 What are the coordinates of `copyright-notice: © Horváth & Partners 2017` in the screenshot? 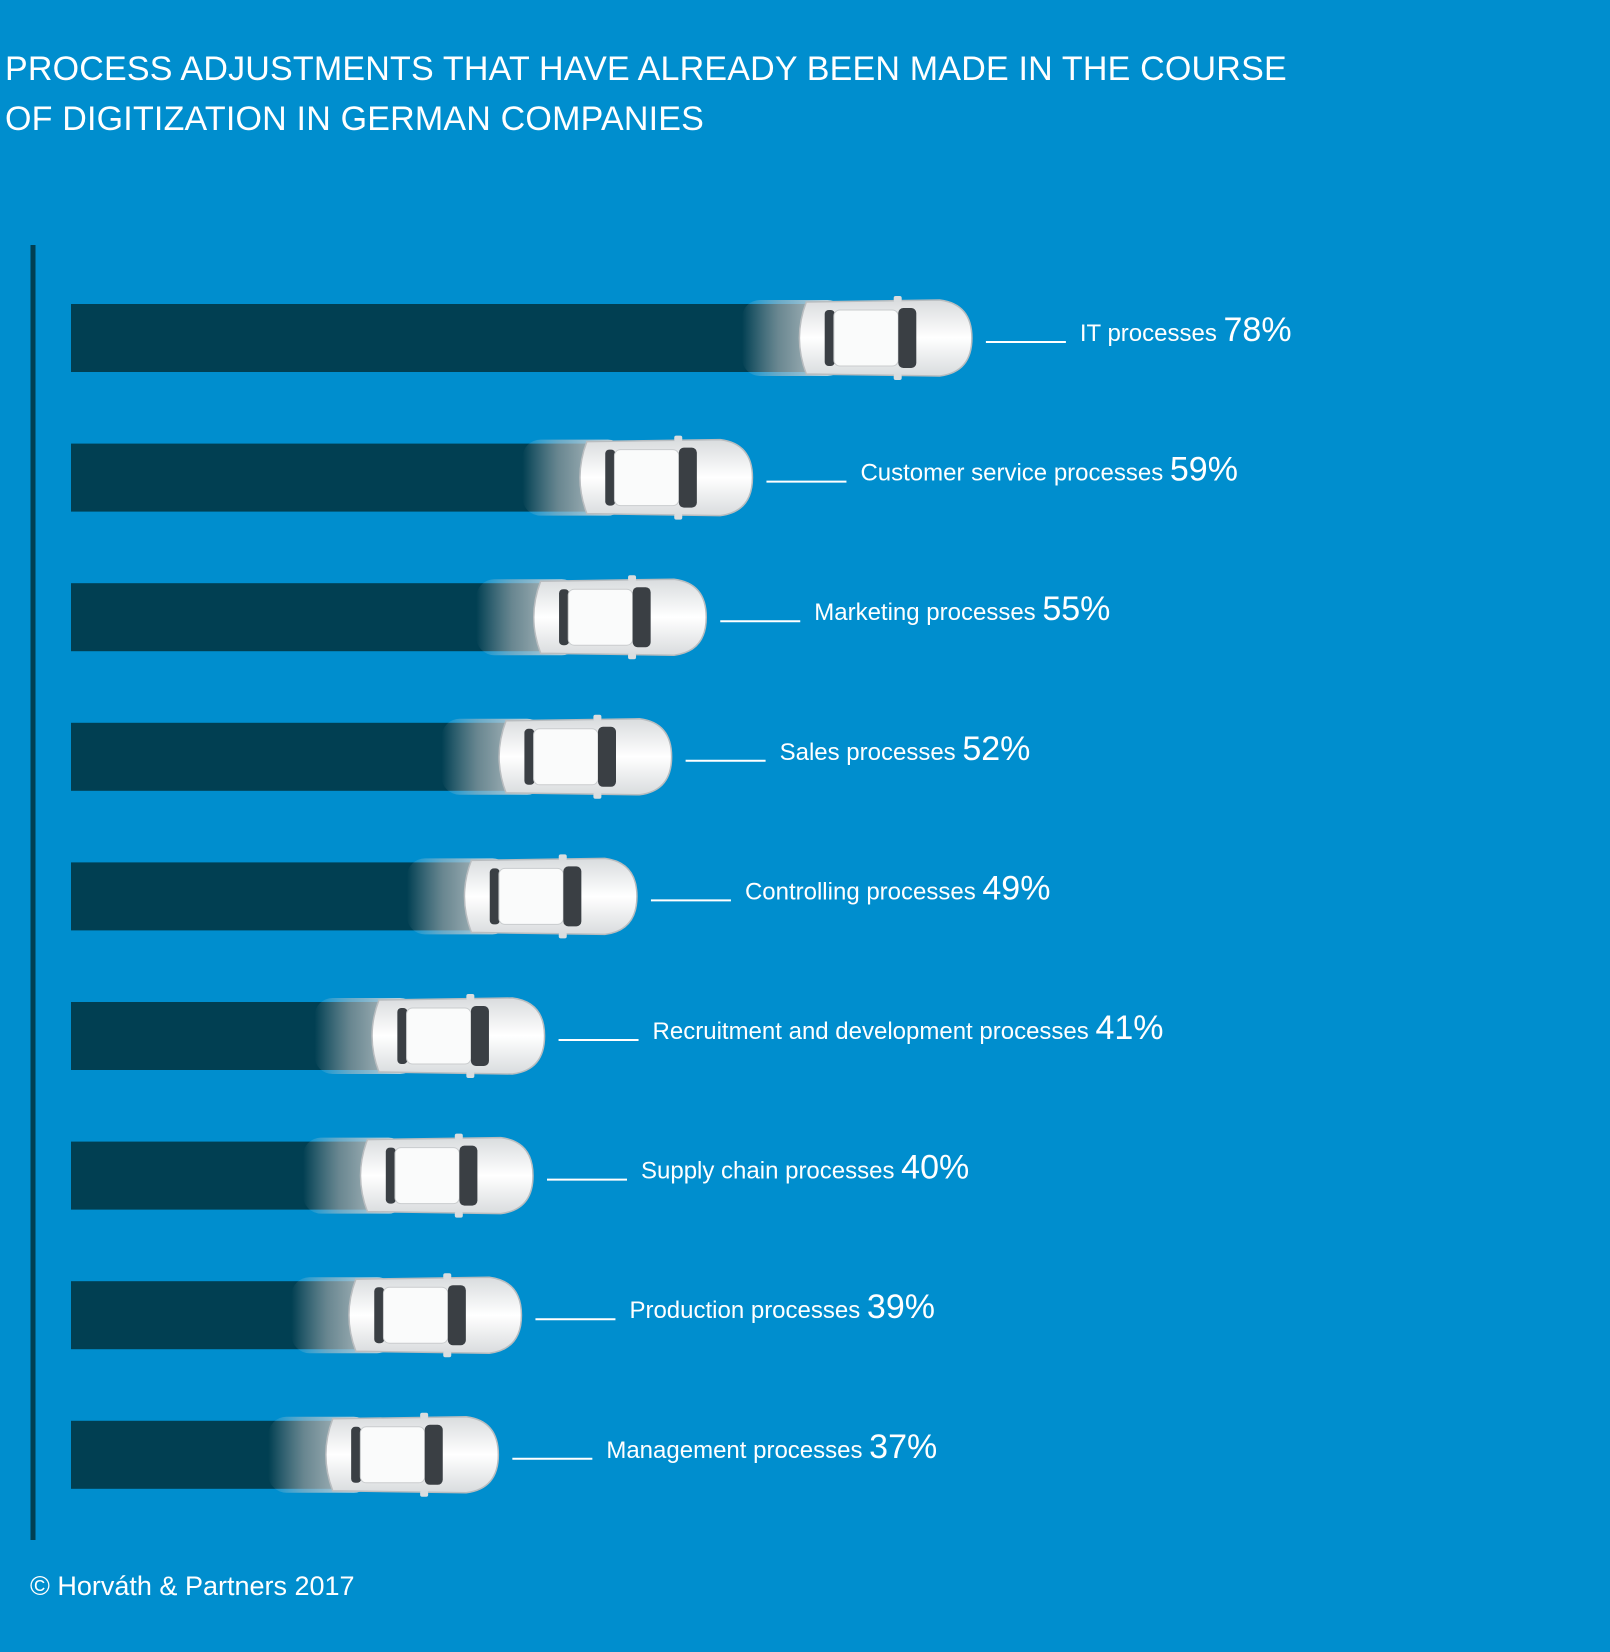 It's located at (192, 1586).